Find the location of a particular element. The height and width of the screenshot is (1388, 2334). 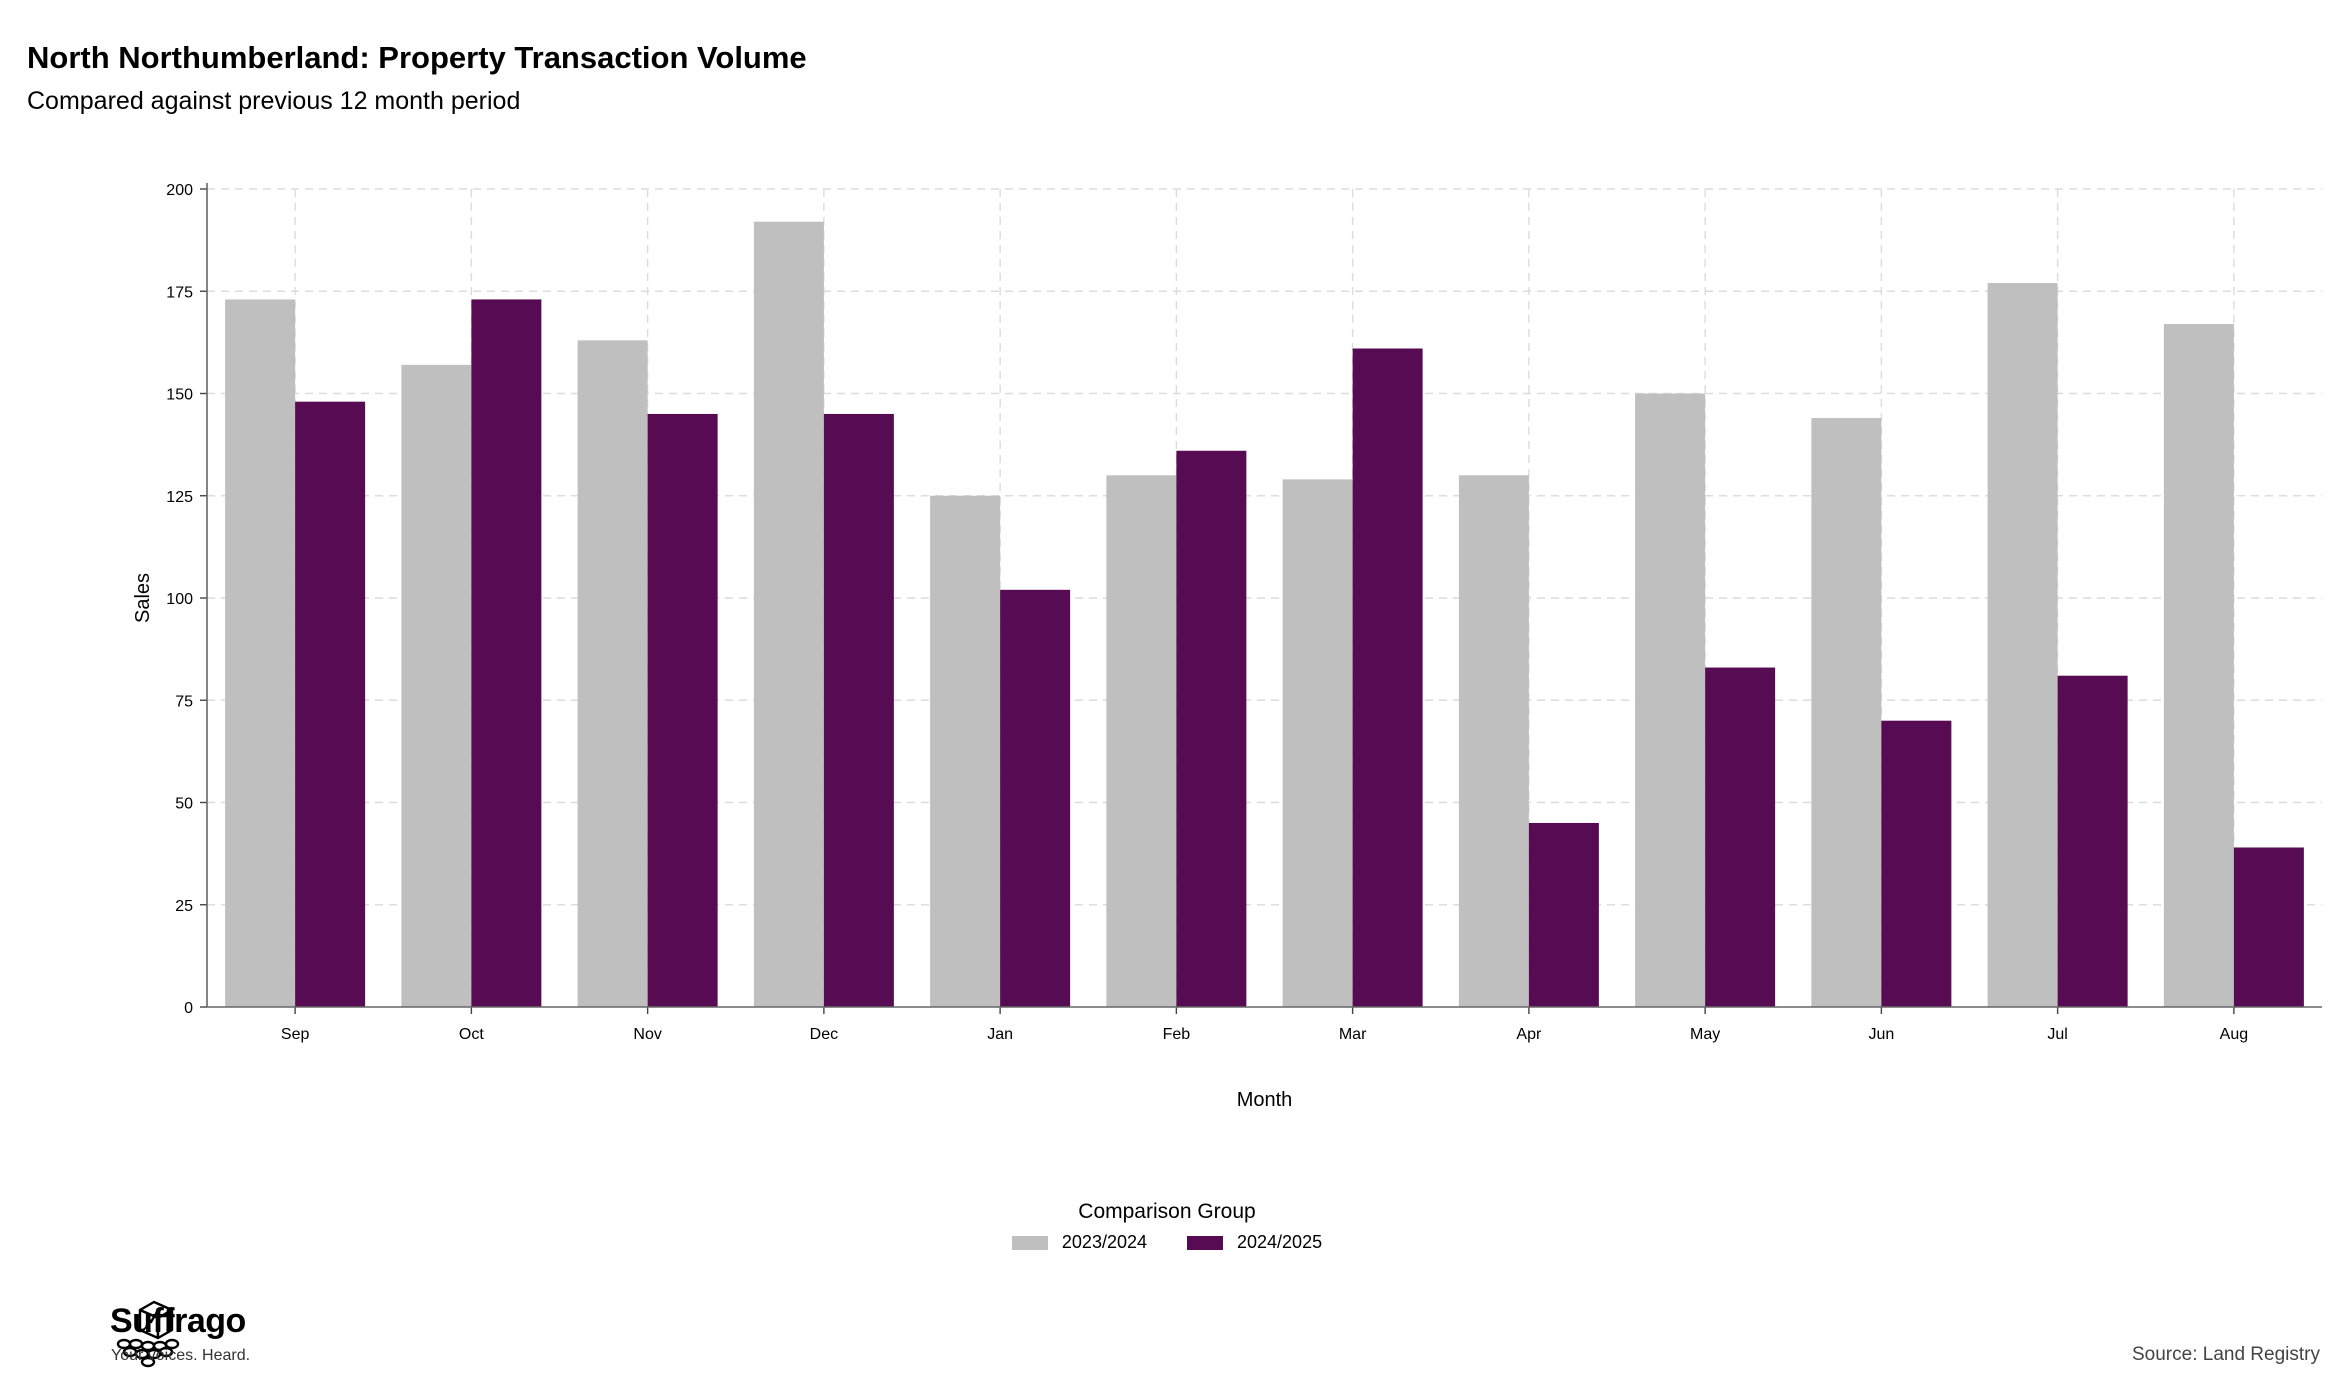

bar-sep-2024-2025 is located at coordinates (330, 704).